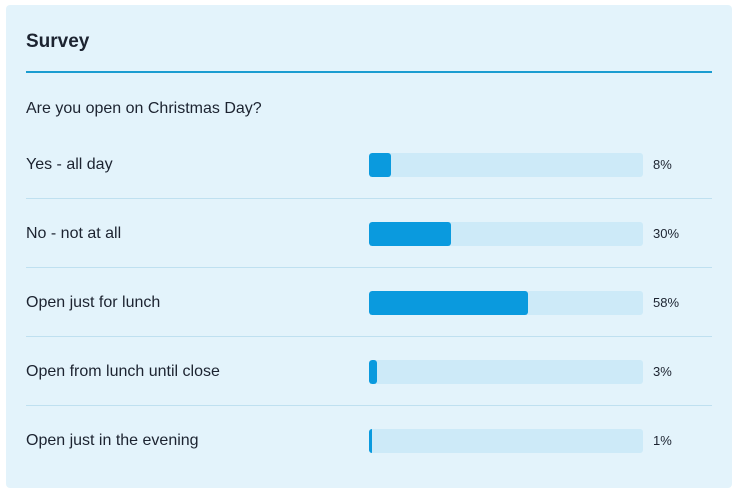 This screenshot has width=741, height=493. Describe the element at coordinates (662, 440) in the screenshot. I see `option-percent: 1%` at that location.